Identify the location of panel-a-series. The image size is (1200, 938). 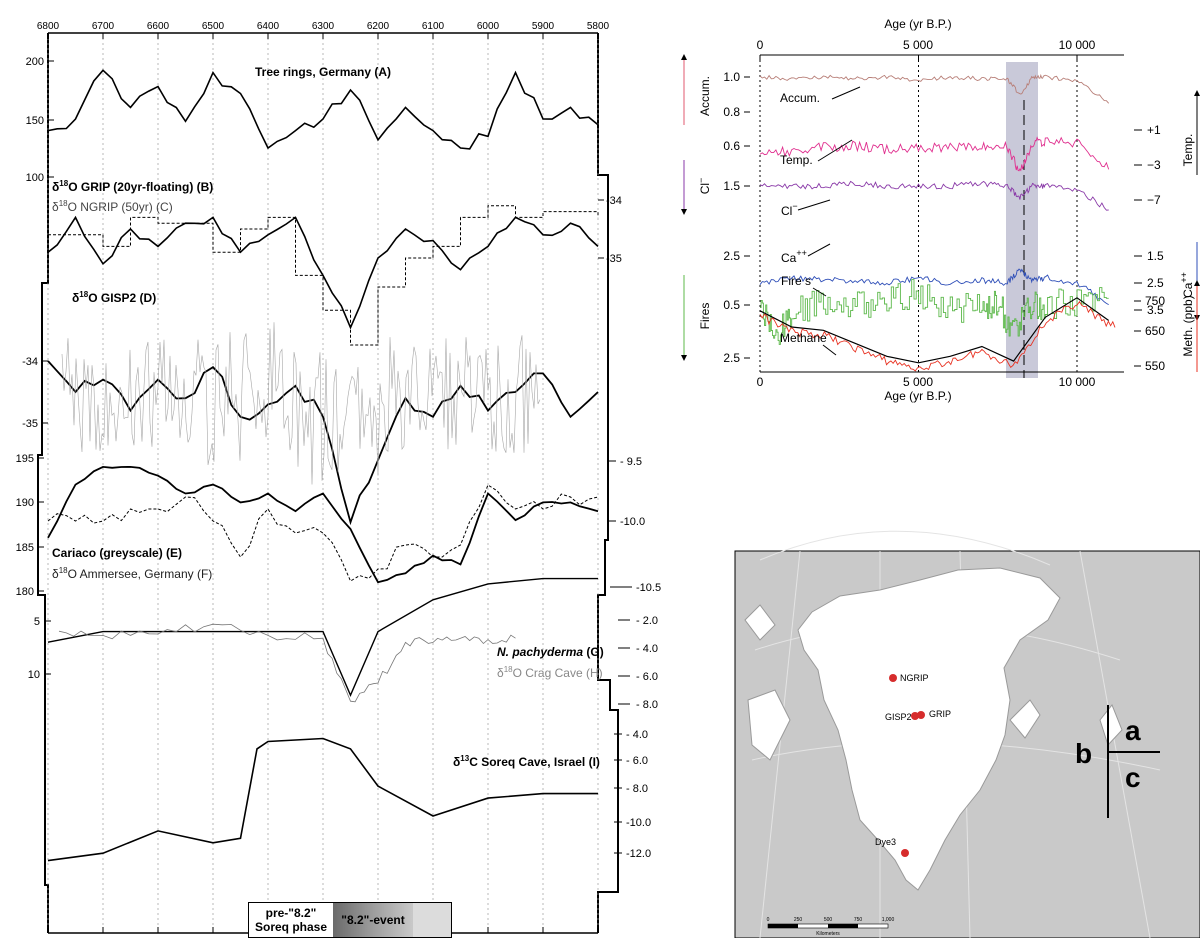
(937, 222).